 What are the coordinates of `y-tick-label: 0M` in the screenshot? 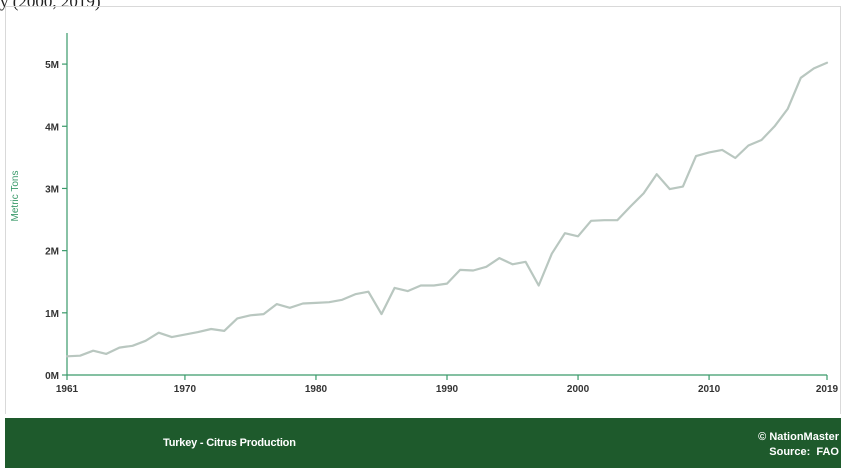 It's located at (52, 376).